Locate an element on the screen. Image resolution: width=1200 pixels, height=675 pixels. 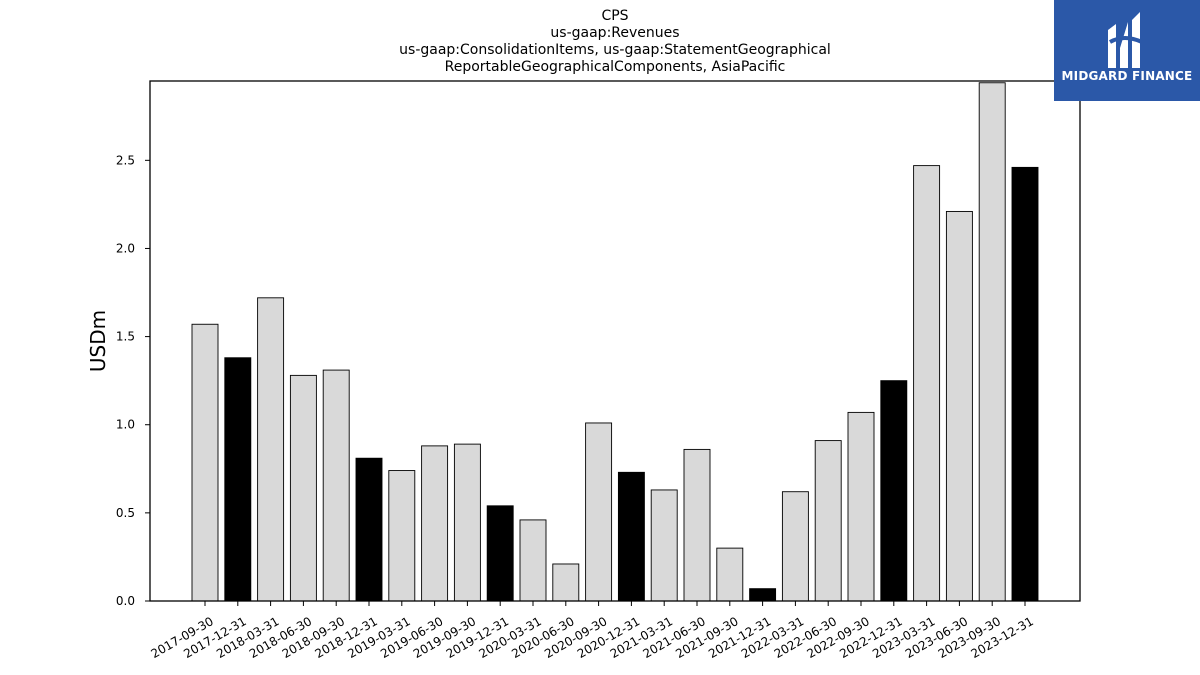
y-tick-label: 0.0 is located at coordinates (125, 601).